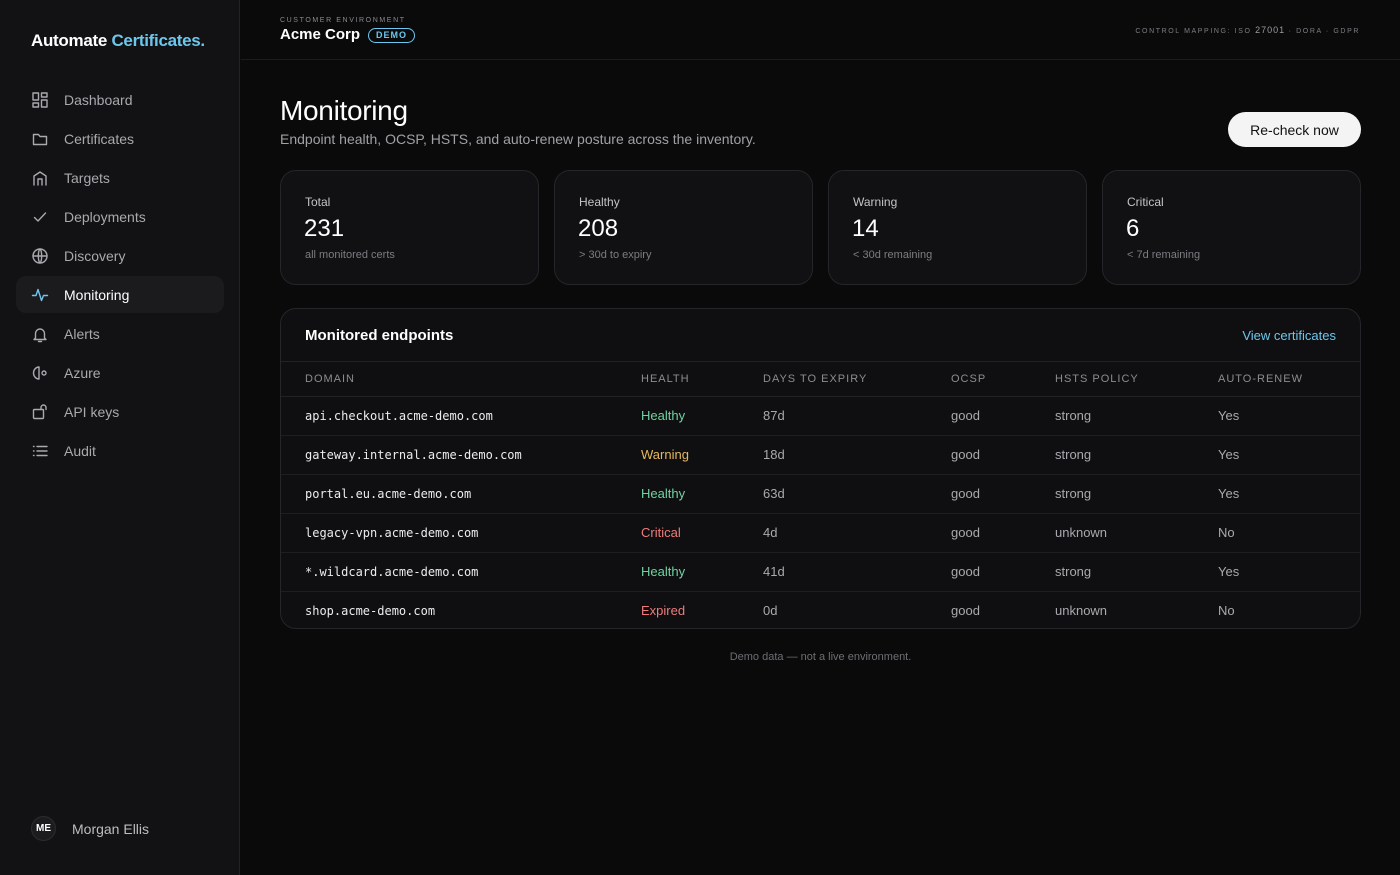 The image size is (1400, 875). Describe the element at coordinates (82, 372) in the screenshot. I see `sidebar-item-label: Azure` at that location.